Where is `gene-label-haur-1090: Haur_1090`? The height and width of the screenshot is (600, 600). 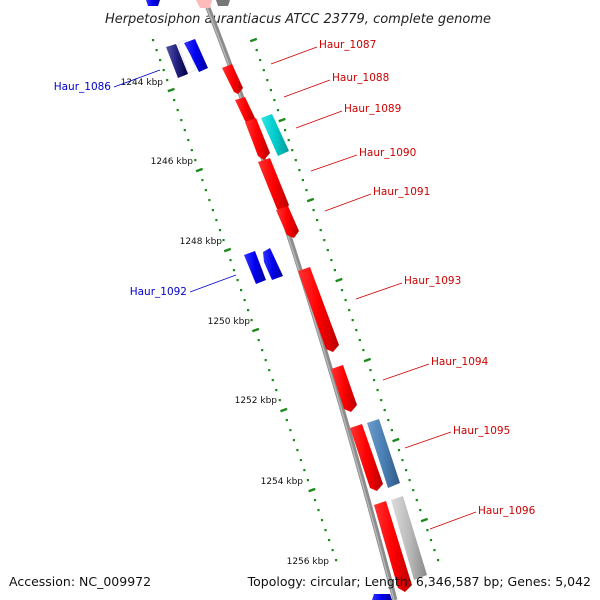
gene-label-haur-1090: Haur_1090 is located at coordinates (387, 153).